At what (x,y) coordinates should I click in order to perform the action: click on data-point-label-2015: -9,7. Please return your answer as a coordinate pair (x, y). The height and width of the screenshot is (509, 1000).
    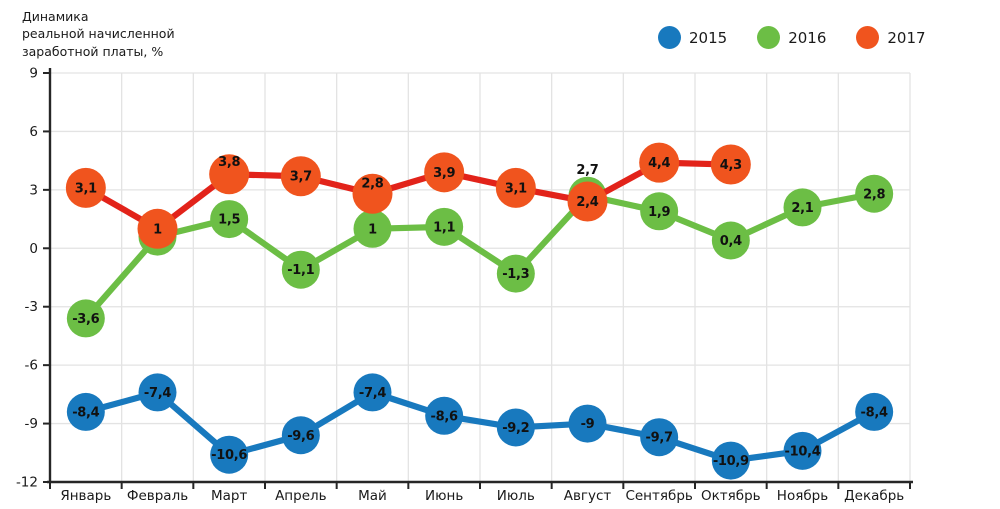
    Looking at the image, I should click on (659, 438).